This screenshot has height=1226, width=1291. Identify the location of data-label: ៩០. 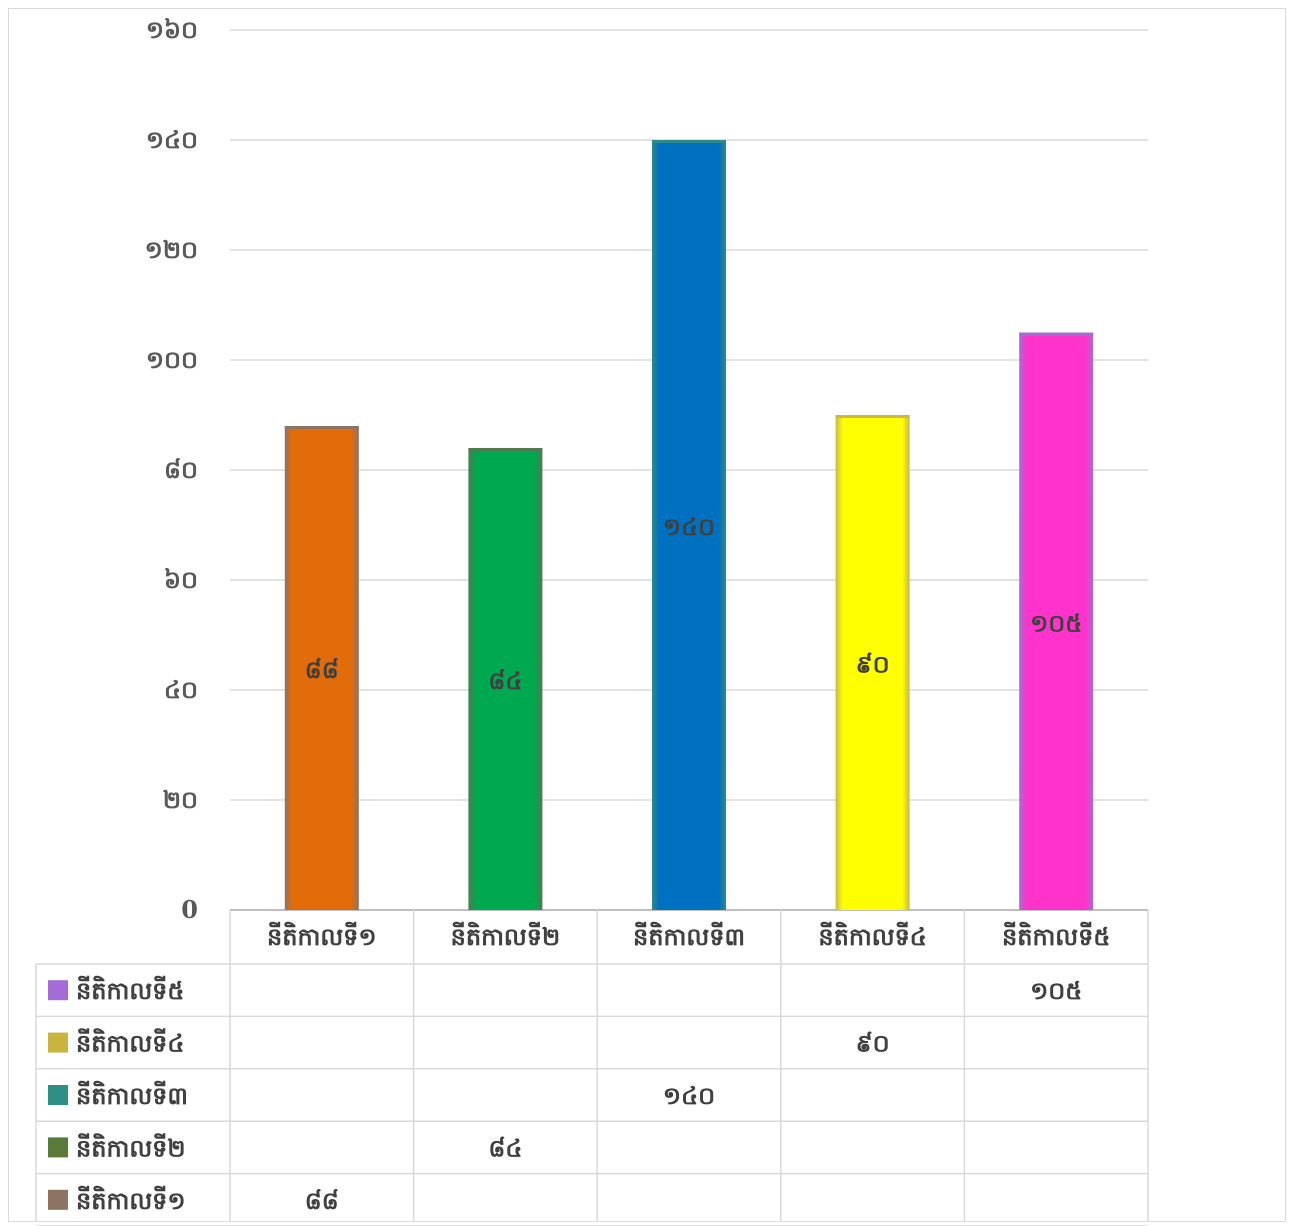
(873, 664).